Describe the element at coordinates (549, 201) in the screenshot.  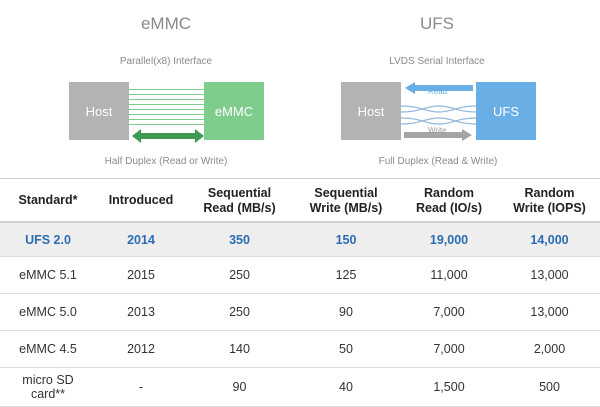
I see `header-rand-write: Random Write (IOPS)` at that location.